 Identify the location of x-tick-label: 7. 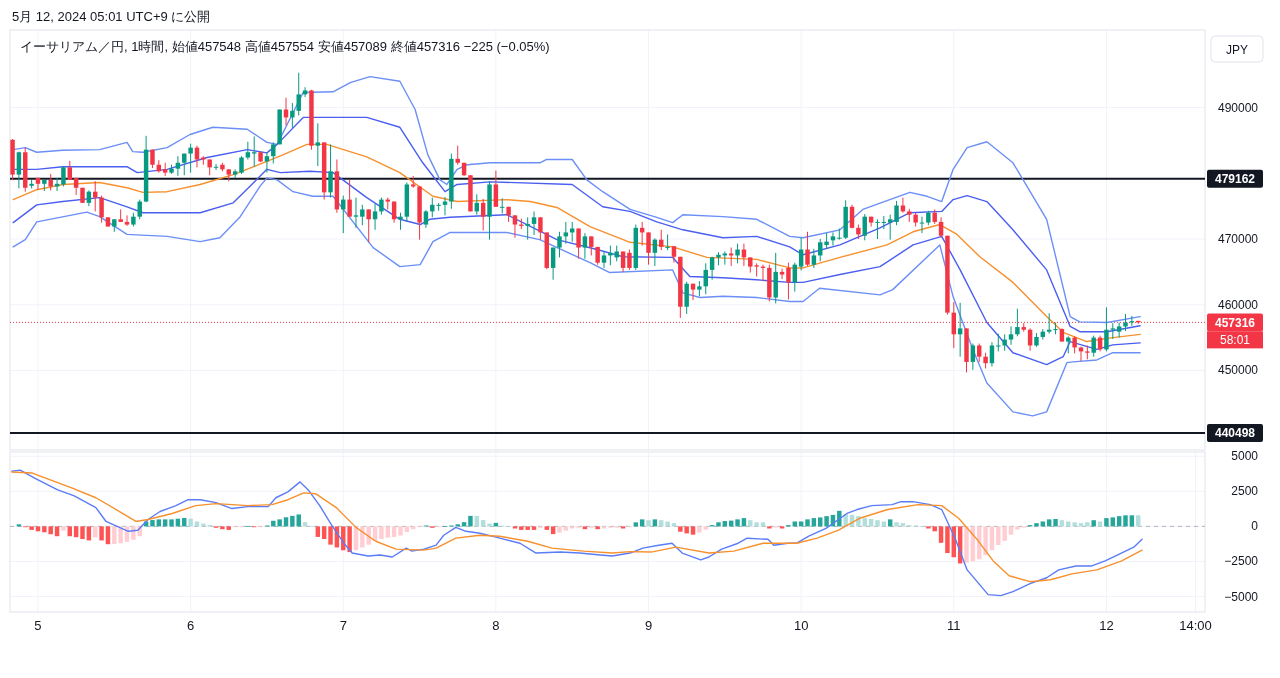
(343, 625).